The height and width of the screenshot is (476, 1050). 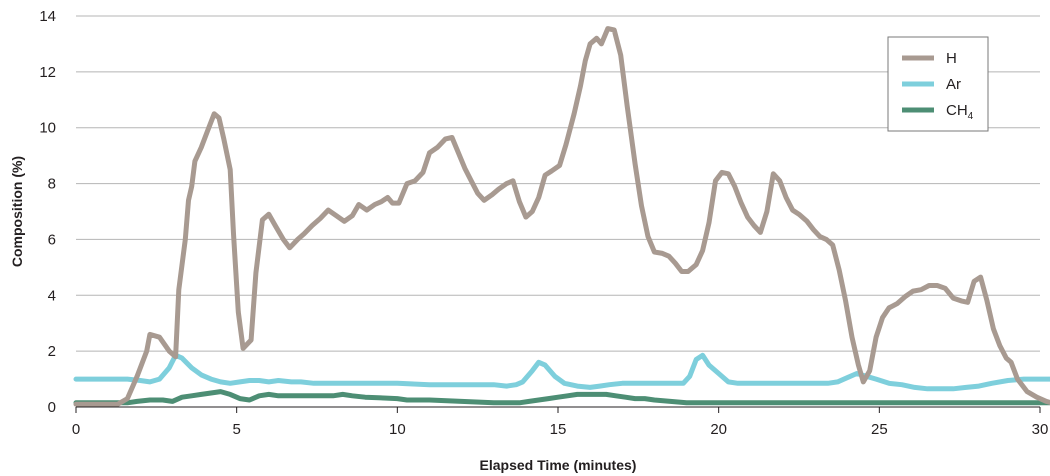 What do you see at coordinates (960, 112) in the screenshot?
I see `legend-label-ch4: CH4` at bounding box center [960, 112].